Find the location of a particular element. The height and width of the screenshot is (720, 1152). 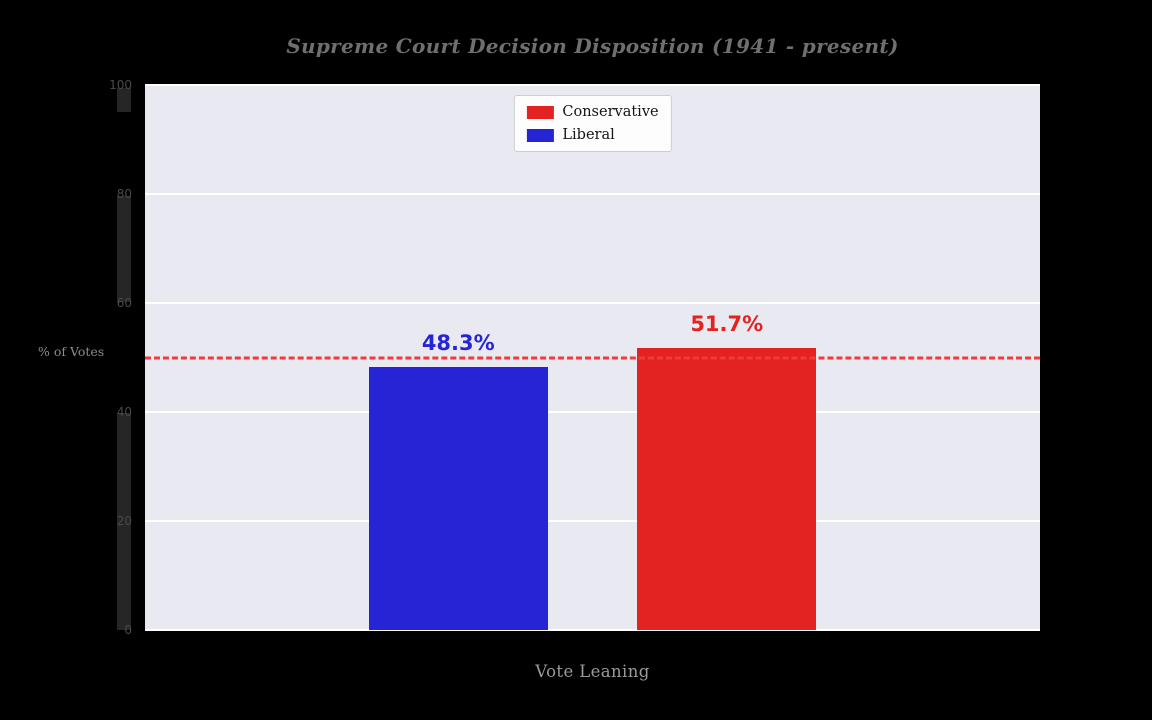

y-tick-label-0: 0 is located at coordinates (128, 630).